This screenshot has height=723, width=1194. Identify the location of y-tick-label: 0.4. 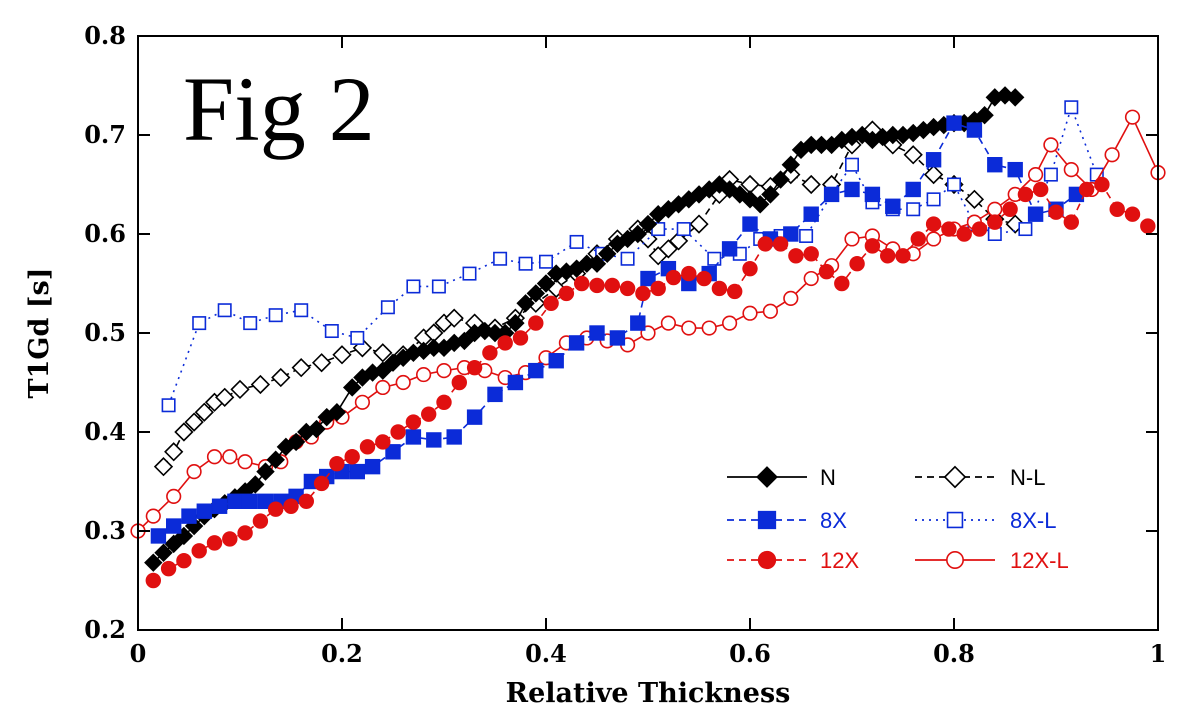
(105, 431).